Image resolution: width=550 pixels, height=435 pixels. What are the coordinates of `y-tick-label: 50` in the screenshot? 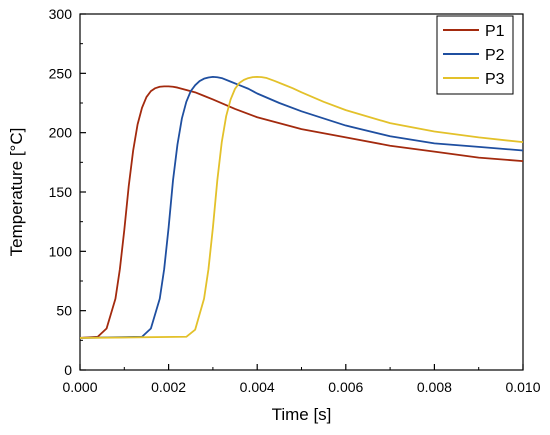 It's located at (64, 311).